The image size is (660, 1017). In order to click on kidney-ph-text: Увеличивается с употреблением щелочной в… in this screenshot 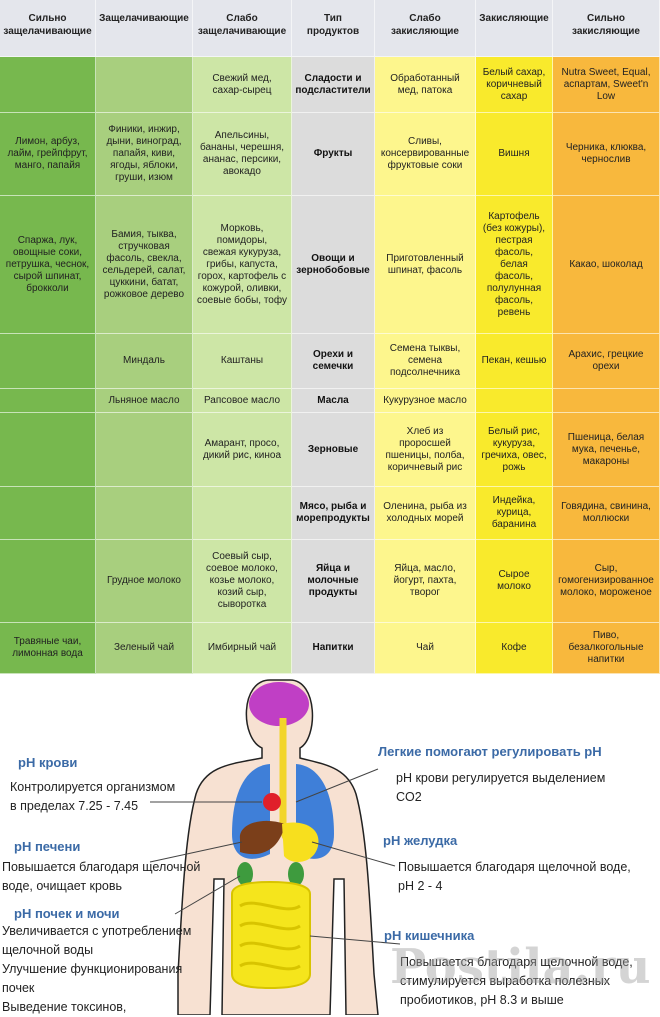, I will do `click(97, 969)`.